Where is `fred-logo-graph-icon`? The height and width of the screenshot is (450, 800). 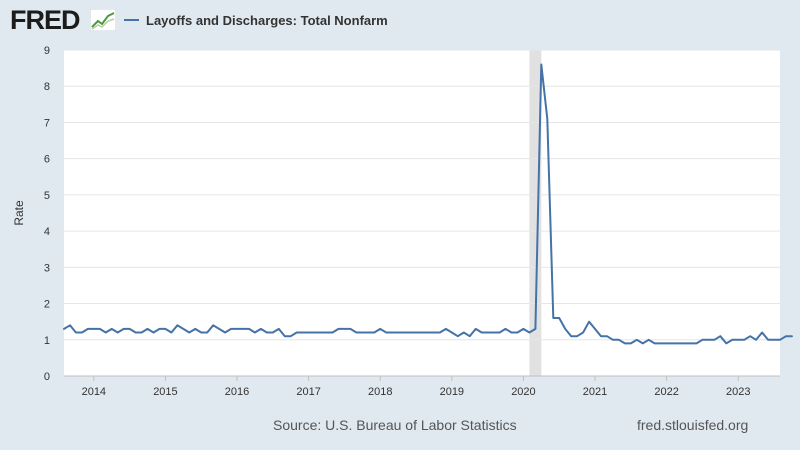
fred-logo-graph-icon is located at coordinates (103, 20).